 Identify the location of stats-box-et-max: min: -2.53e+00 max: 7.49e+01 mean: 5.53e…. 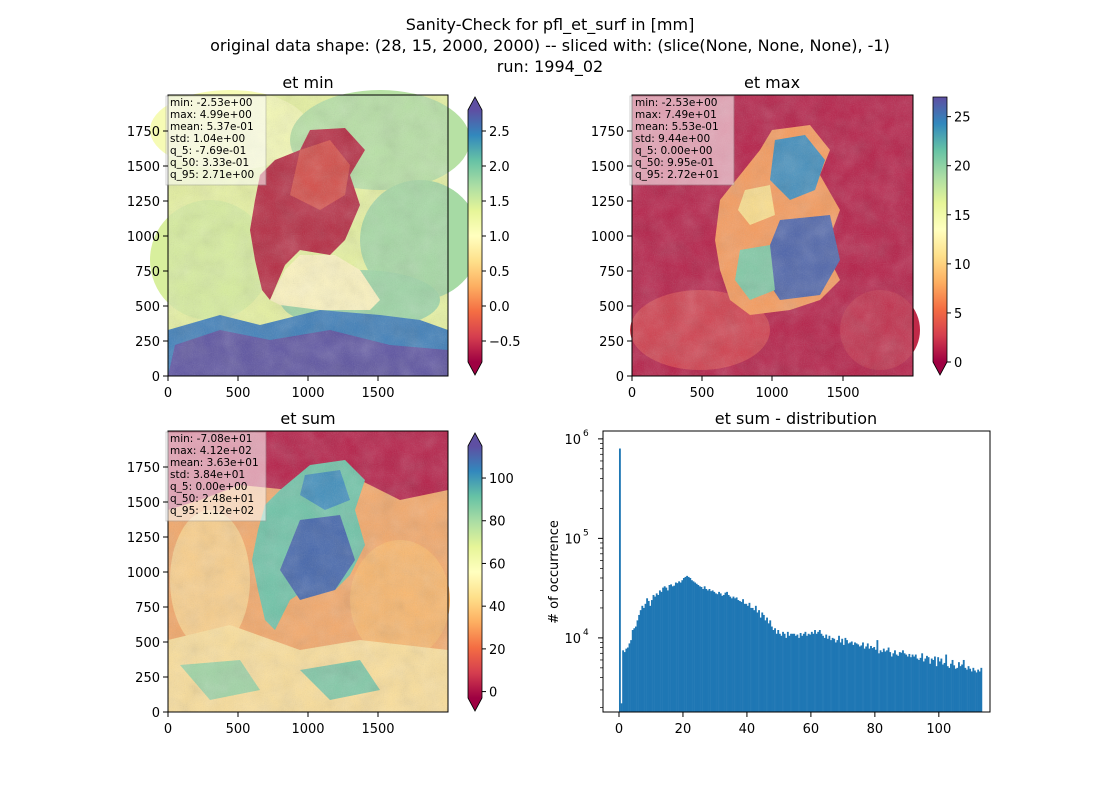
(682, 140).